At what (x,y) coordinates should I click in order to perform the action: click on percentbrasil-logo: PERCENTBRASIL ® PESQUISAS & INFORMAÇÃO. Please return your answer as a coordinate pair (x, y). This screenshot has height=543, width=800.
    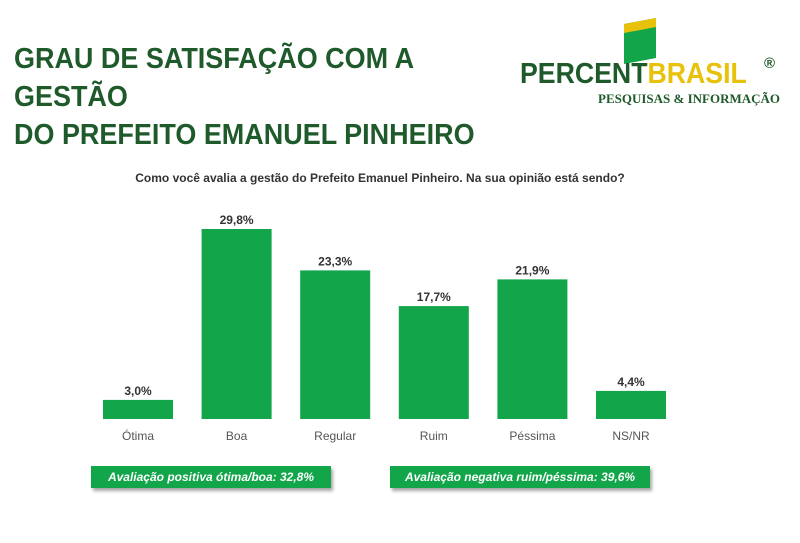
    Looking at the image, I should click on (655, 65).